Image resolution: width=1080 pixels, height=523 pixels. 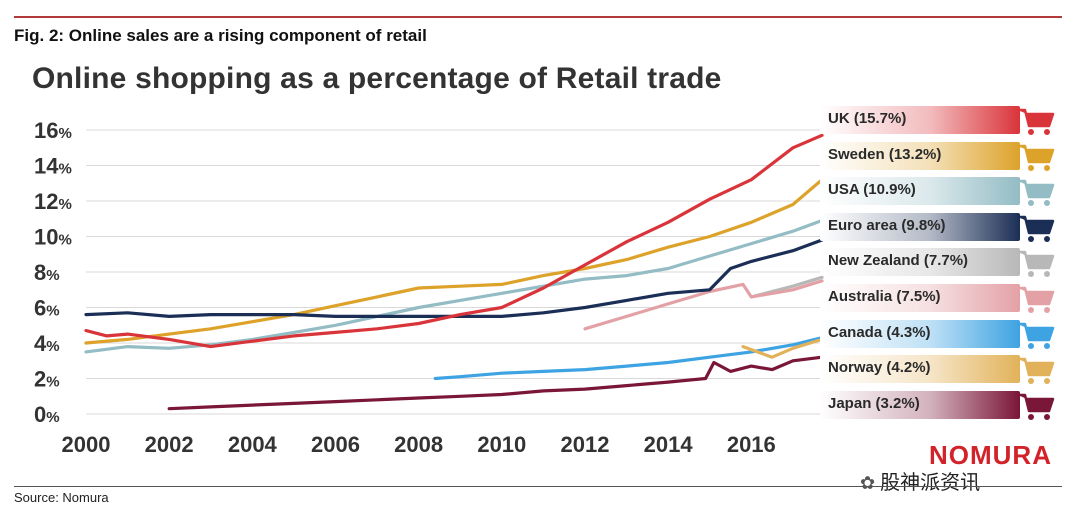 I want to click on y-tick-label: 14%, so click(x=53, y=166).